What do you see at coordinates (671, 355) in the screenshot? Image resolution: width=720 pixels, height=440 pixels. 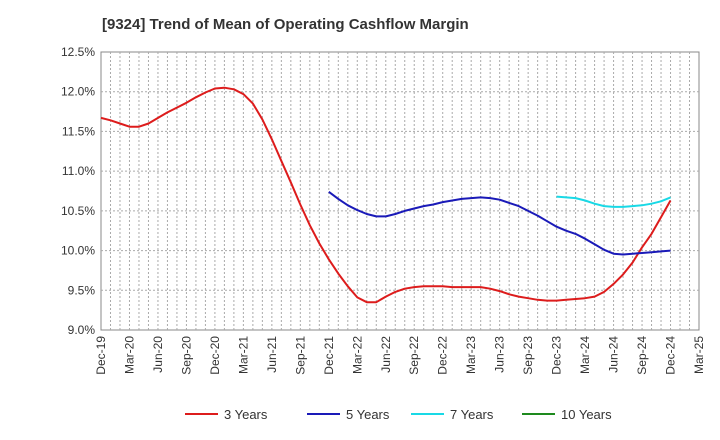 I see `x-tick-label: Dec-24` at bounding box center [671, 355].